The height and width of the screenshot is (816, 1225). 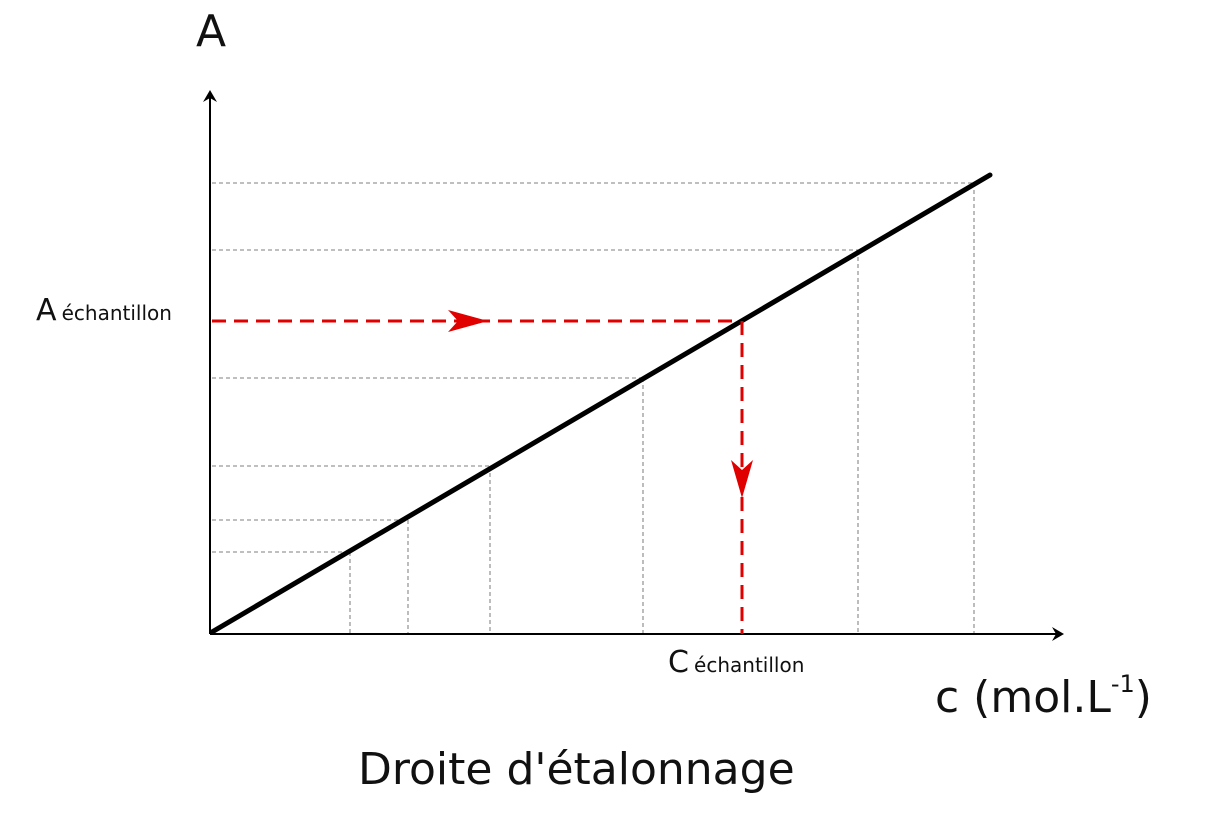 I want to click on sample-absorbance-main: A, so click(x=46, y=310).